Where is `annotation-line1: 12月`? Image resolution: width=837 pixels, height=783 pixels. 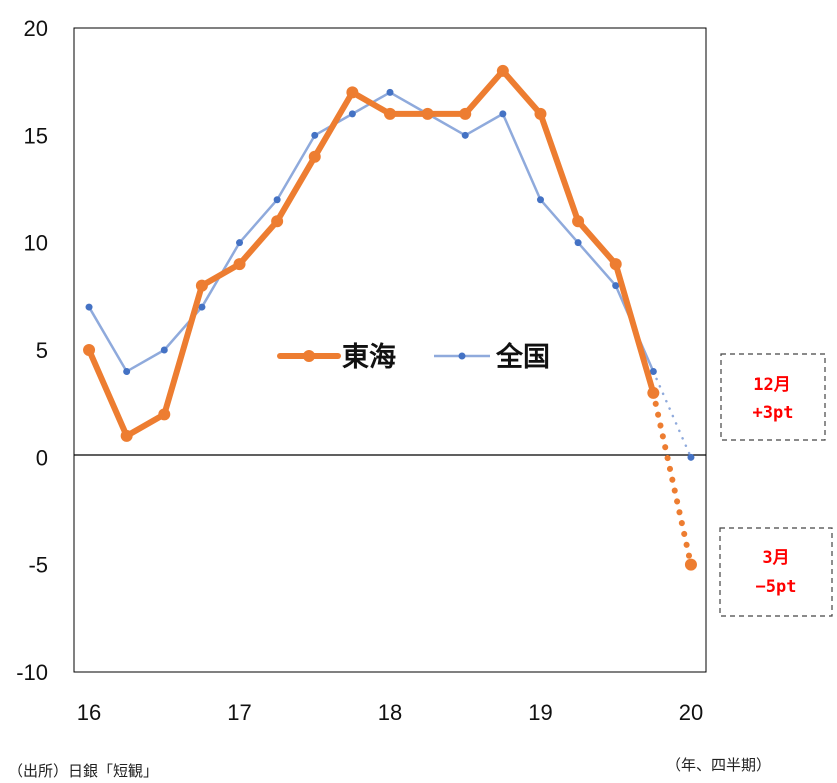
annotation-line1: 12月 is located at coordinates (771, 385).